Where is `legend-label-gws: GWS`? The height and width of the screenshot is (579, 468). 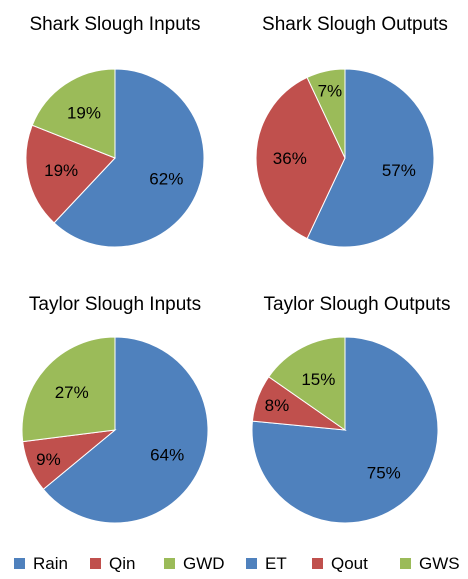
legend-label-gws: GWS is located at coordinates (439, 563).